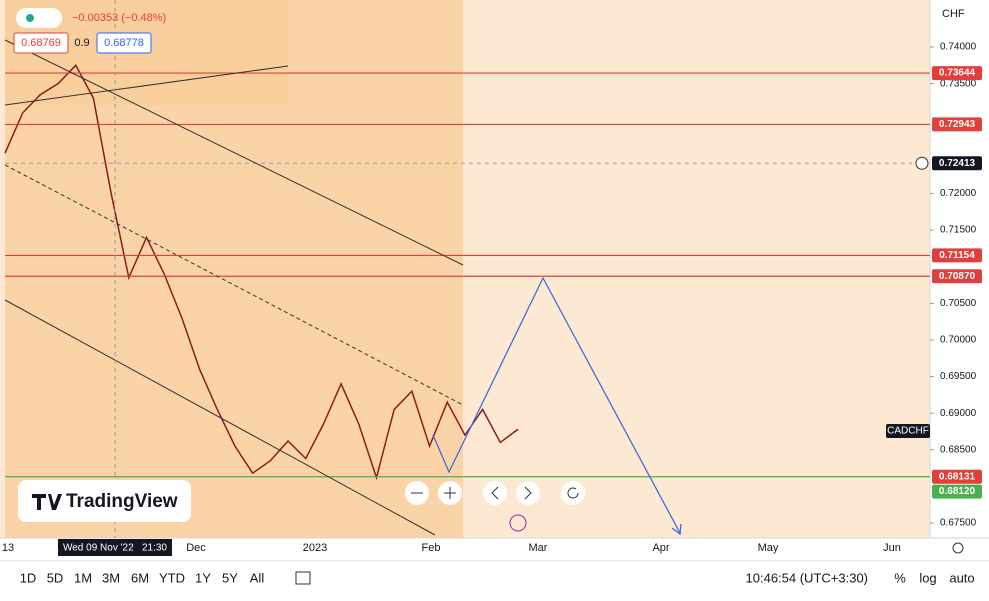  What do you see at coordinates (900, 577) in the screenshot?
I see `percent-toggle: %` at bounding box center [900, 577].